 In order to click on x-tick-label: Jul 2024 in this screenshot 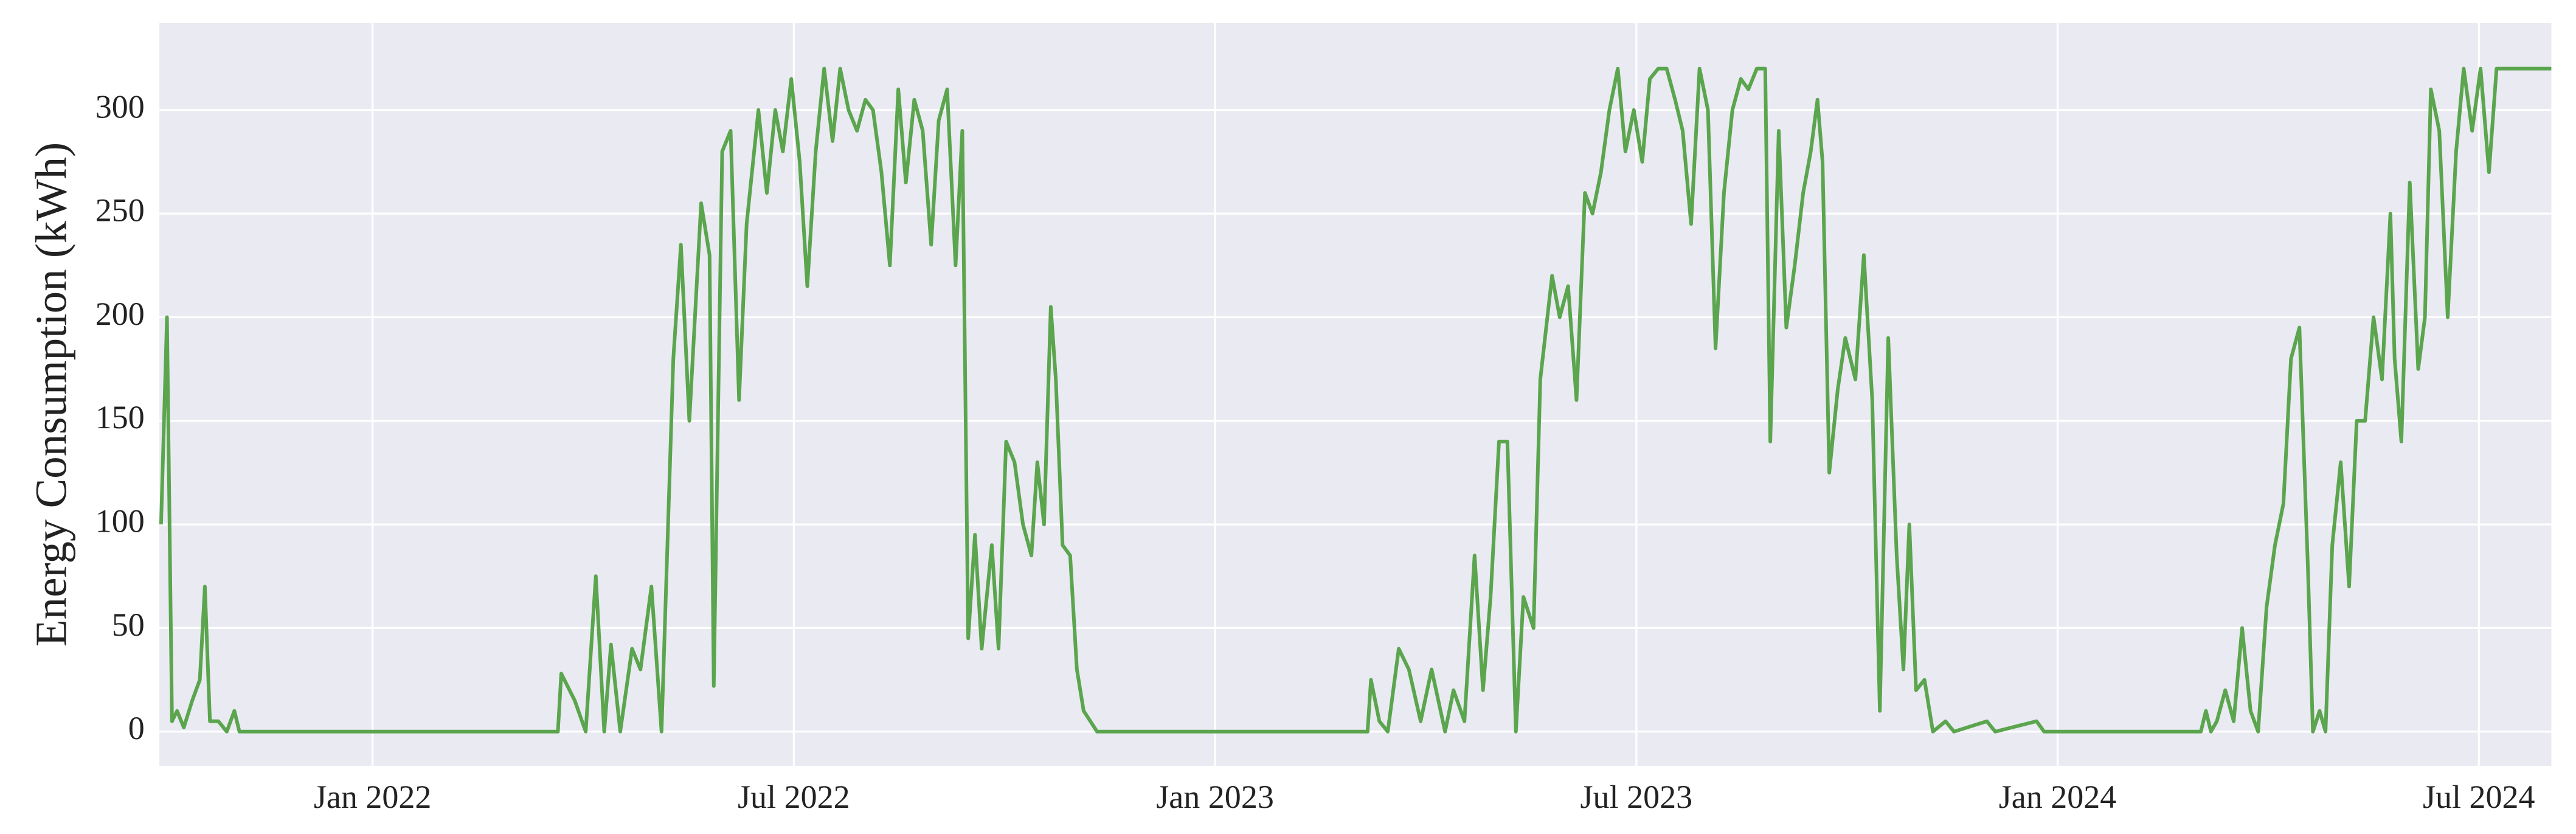, I will do `click(2479, 797)`.